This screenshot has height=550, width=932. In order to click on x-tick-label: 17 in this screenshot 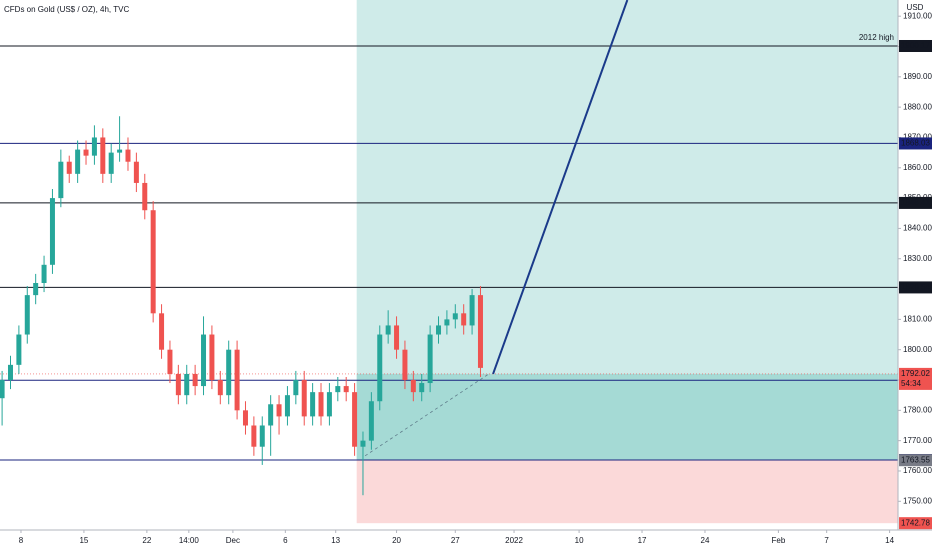, I will do `click(642, 540)`.